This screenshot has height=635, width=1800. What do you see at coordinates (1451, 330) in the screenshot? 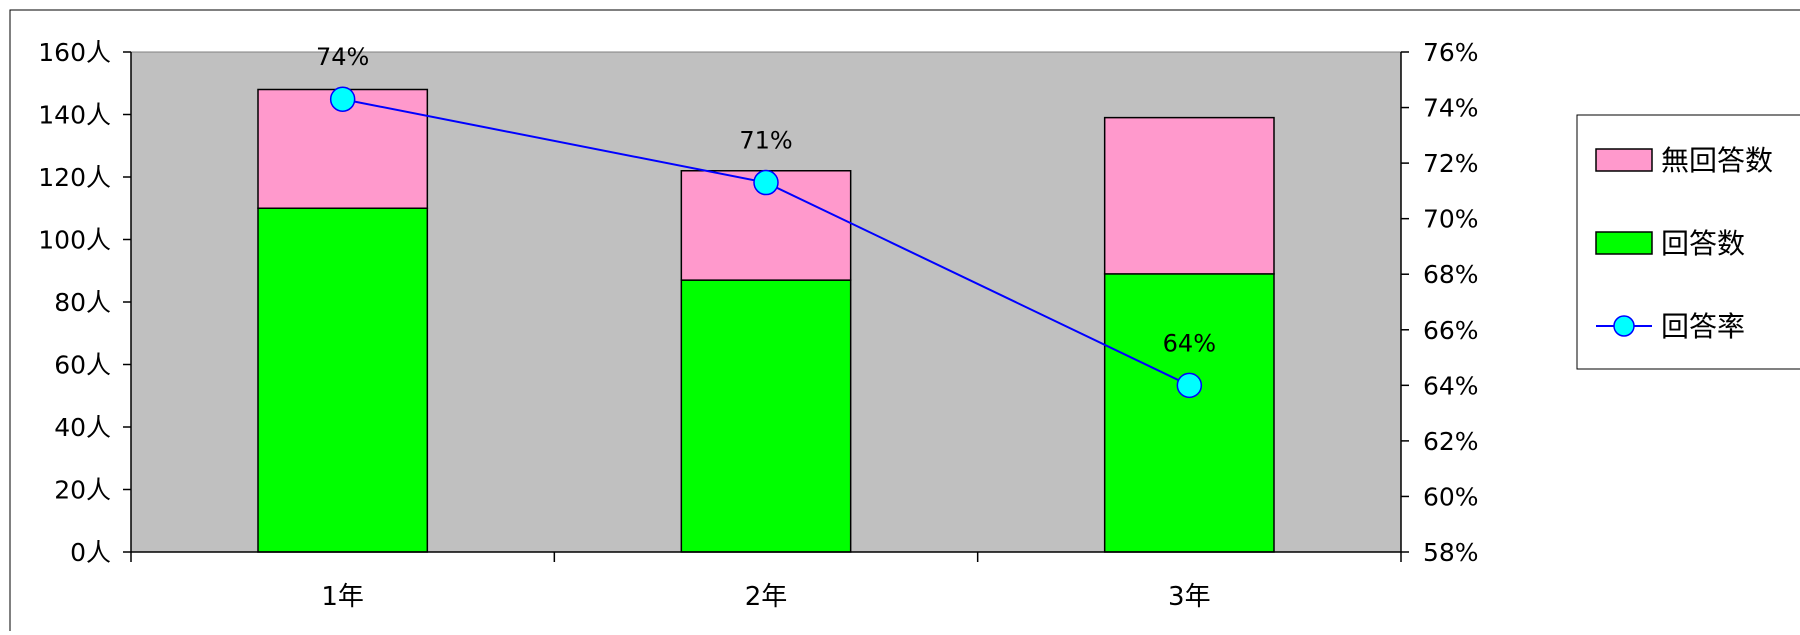
I see `right-axis-tick-label: 66%` at bounding box center [1451, 330].